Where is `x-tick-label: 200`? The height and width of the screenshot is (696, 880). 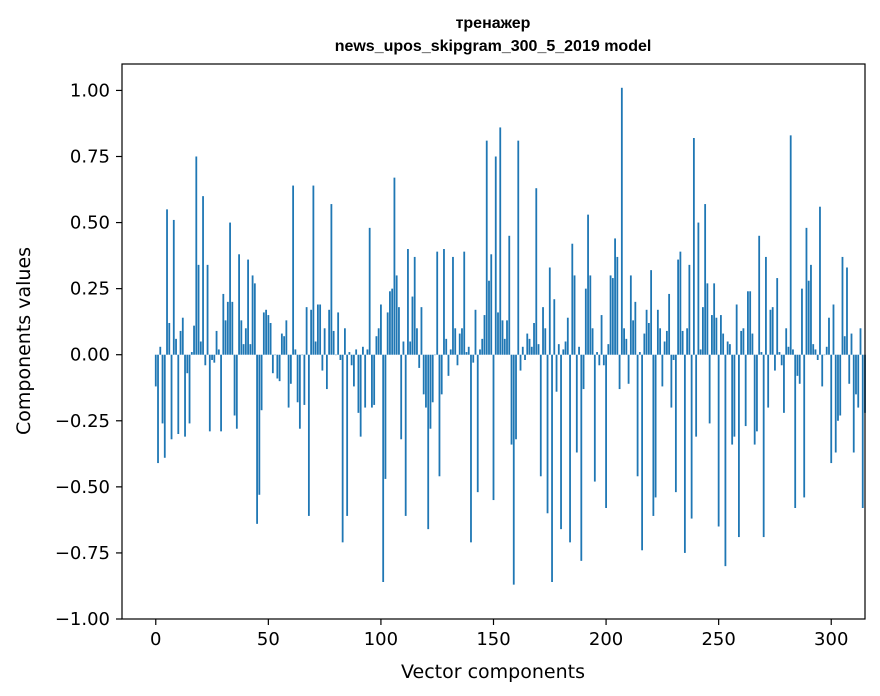 x-tick-label: 200 is located at coordinates (606, 639).